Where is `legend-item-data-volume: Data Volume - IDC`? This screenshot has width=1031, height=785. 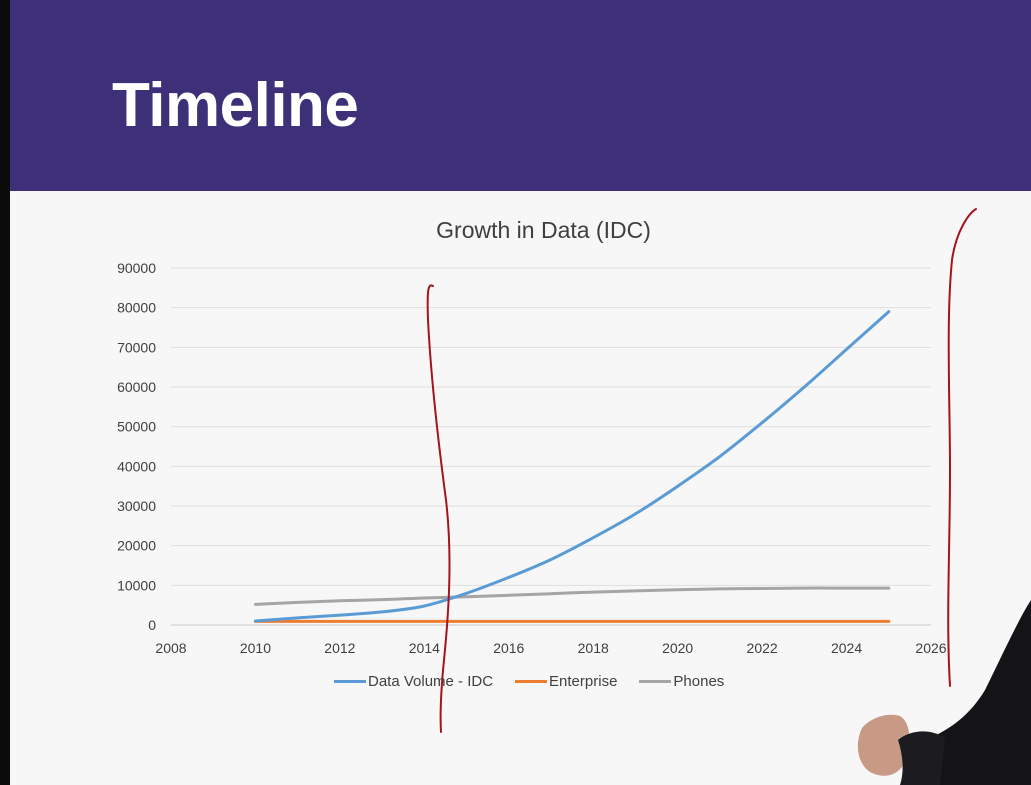 legend-item-data-volume: Data Volume - IDC is located at coordinates (413, 681).